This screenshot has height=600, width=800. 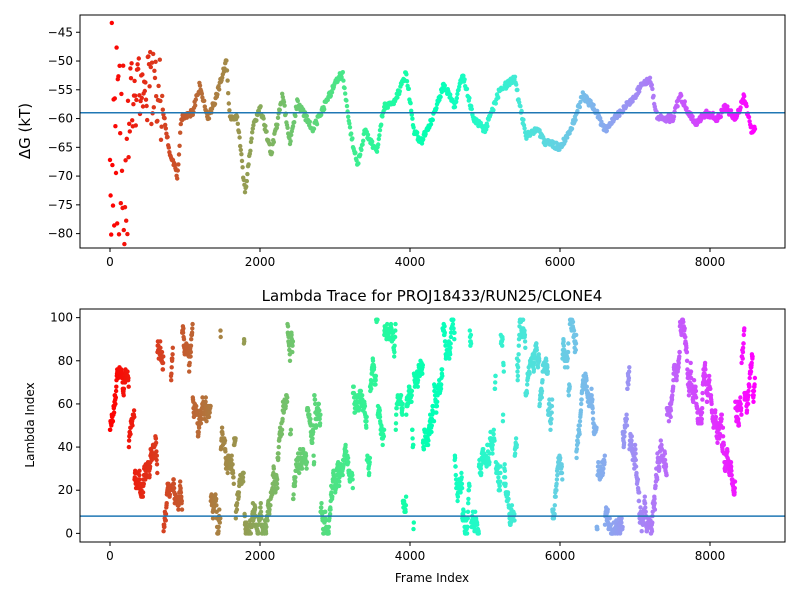 I want to click on lambda-x-tick-label: 0, so click(x=110, y=556).